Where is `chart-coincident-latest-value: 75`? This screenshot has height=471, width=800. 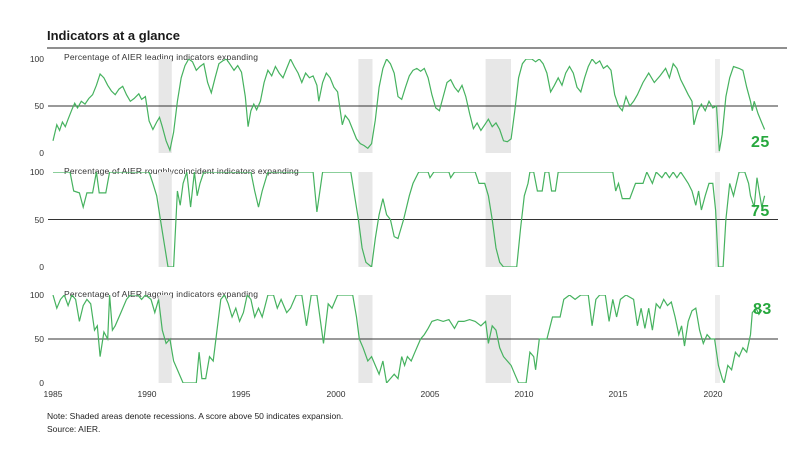
chart-coincident-latest-value: 75 is located at coordinates (760, 211).